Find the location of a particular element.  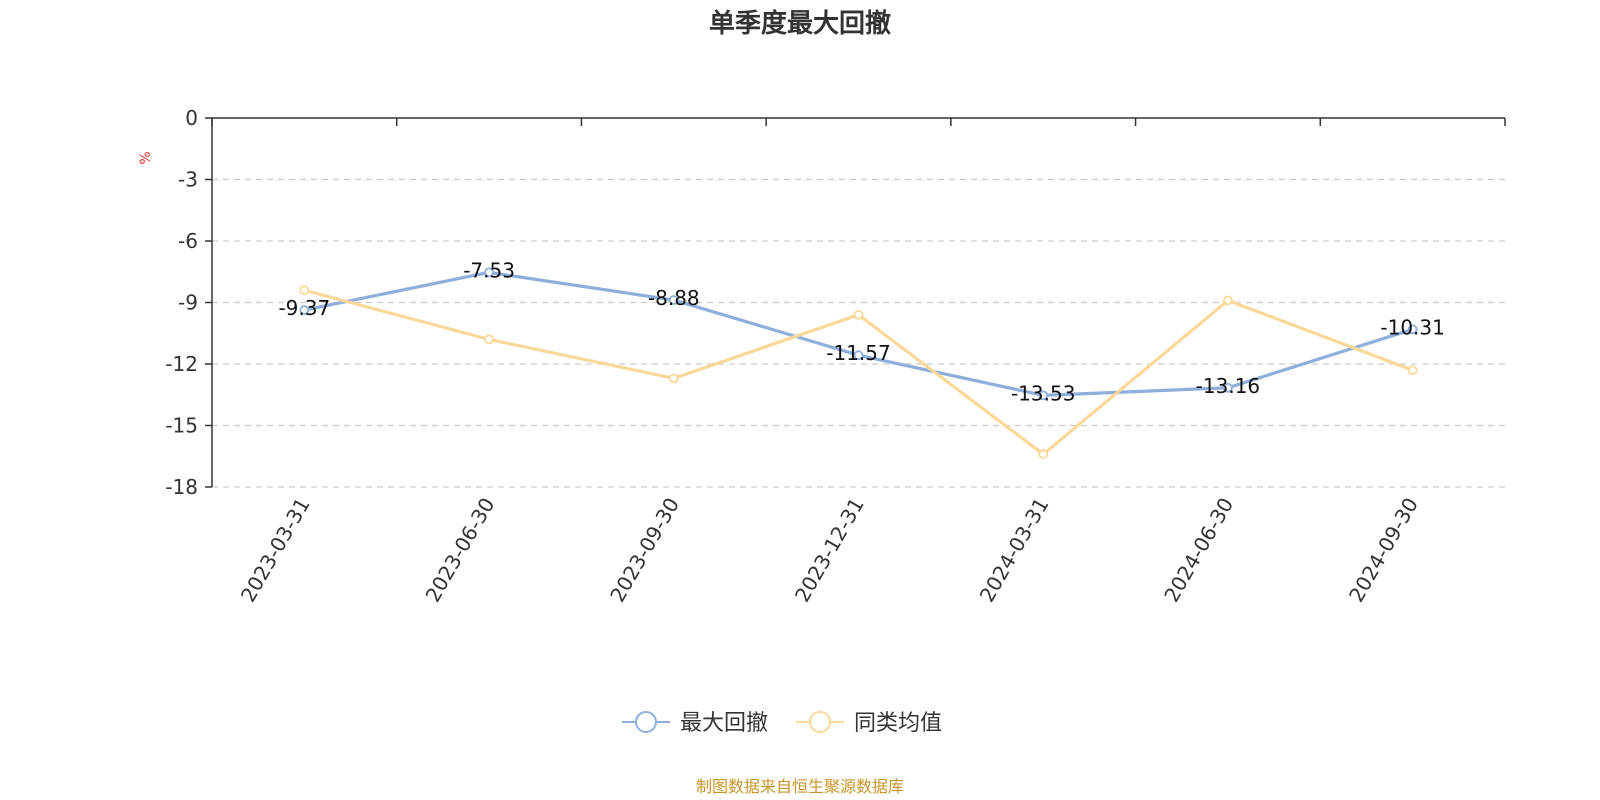

source-note: 制图数据来自恒生聚源数据库 is located at coordinates (800, 786).